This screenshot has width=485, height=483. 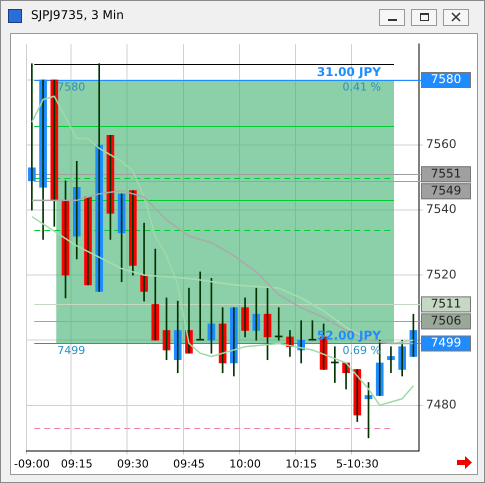 What do you see at coordinates (76, 463) in the screenshot?
I see `x-tick-label: 09:15` at bounding box center [76, 463].